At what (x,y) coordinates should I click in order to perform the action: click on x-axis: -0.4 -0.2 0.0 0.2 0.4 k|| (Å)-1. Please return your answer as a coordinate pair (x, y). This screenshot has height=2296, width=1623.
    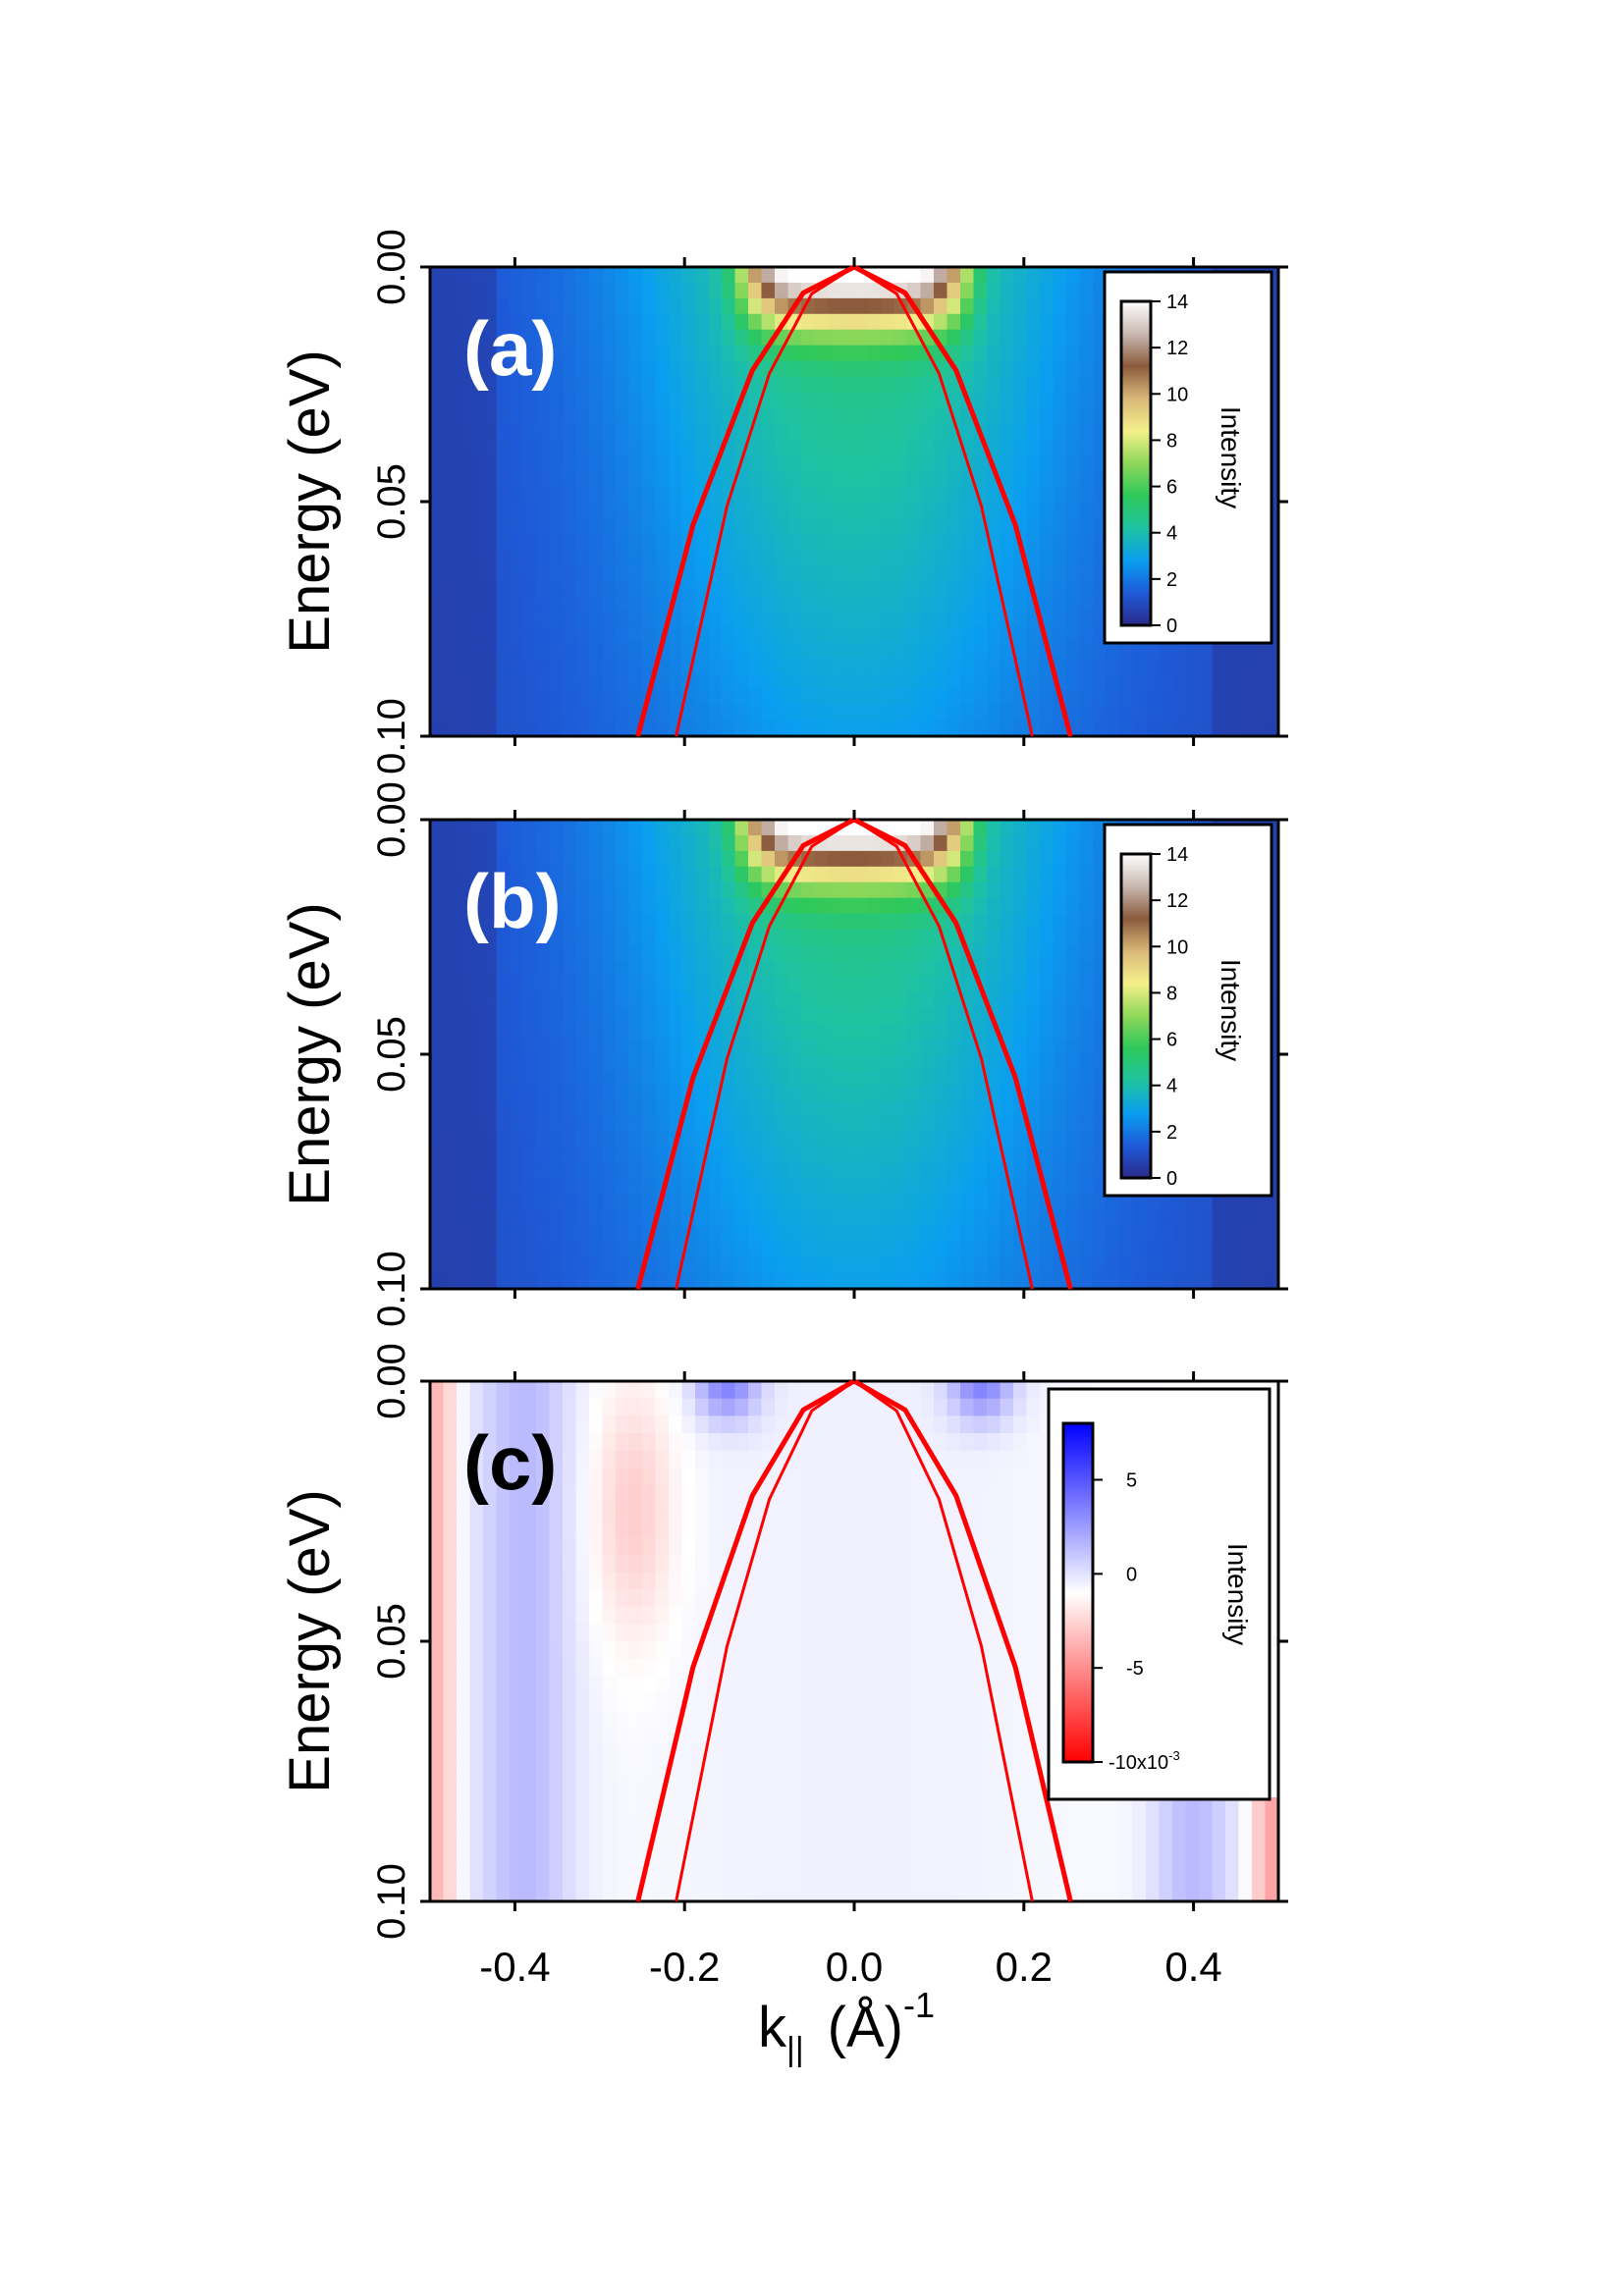
    Looking at the image, I should click on (850, 2006).